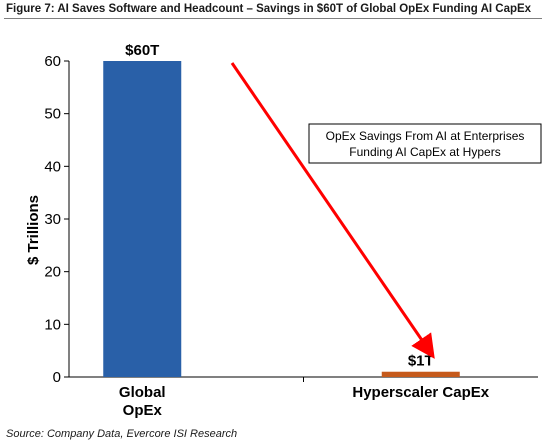  Describe the element at coordinates (57, 377) in the screenshot. I see `y-tick-label: 0` at that location.